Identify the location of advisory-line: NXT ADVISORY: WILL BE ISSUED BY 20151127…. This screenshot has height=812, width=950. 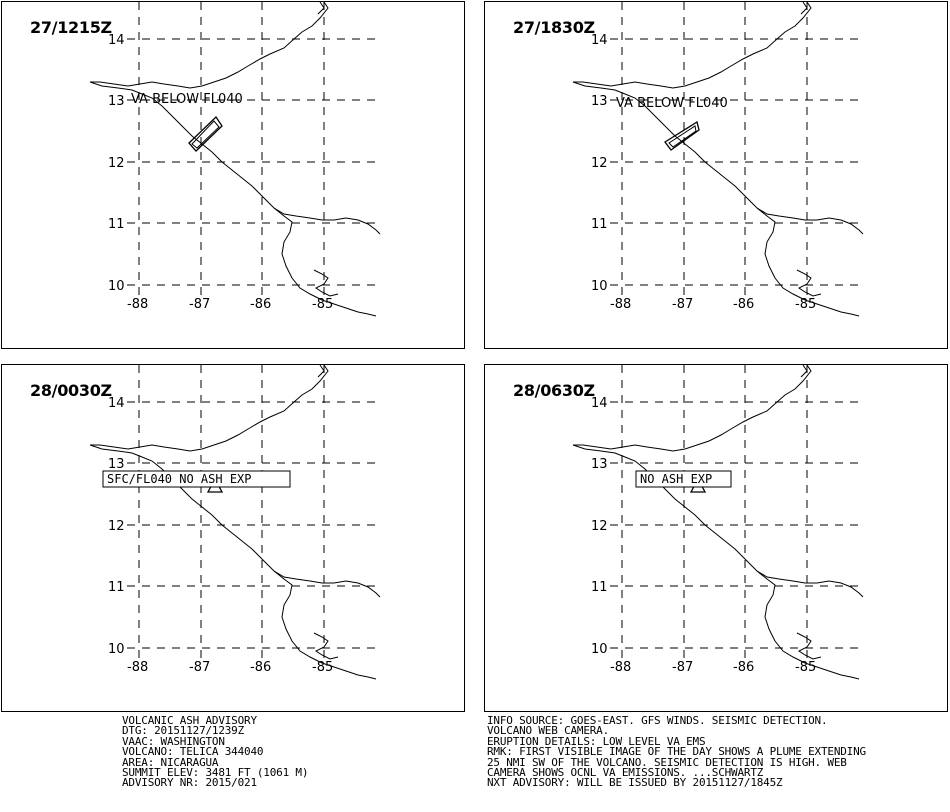
(635, 783).